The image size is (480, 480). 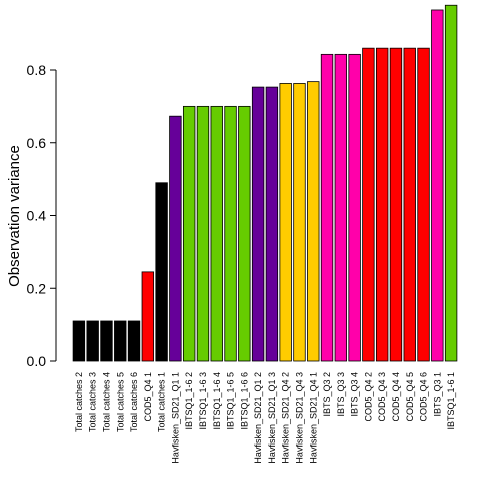 I want to click on x-tick-label: IBTSQ1_1-6 3, so click(x=203, y=401).